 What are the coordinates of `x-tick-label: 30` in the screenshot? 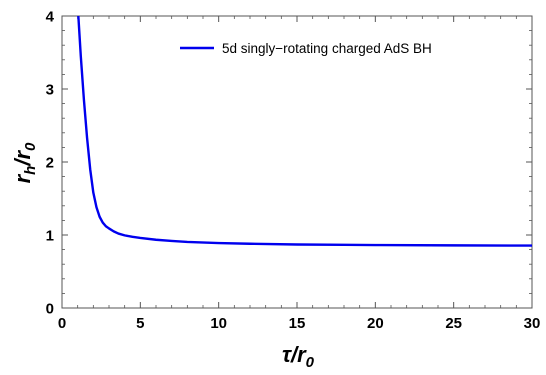 It's located at (532, 323).